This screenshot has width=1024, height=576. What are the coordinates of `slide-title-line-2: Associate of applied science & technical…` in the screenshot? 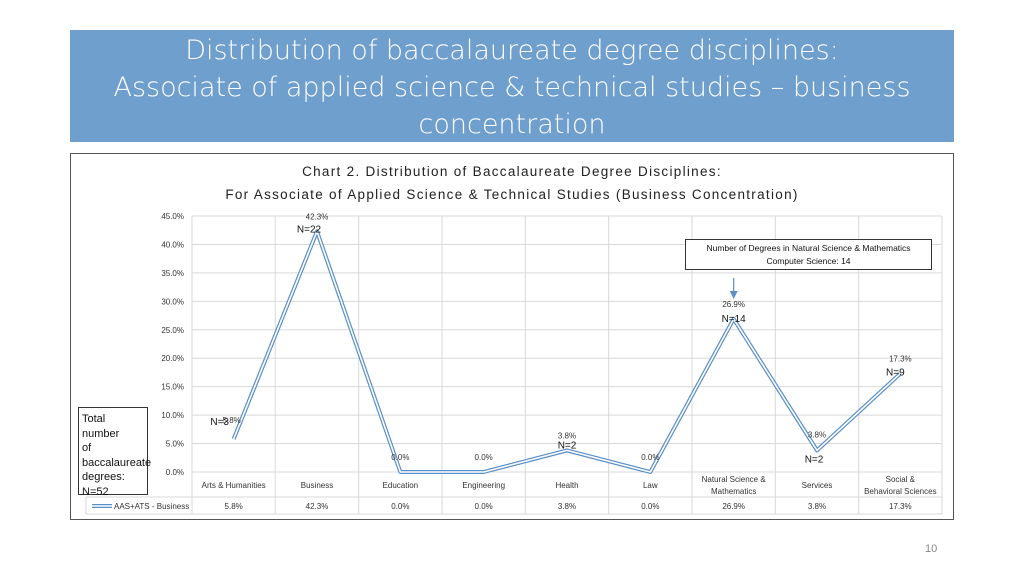 It's located at (512, 87).